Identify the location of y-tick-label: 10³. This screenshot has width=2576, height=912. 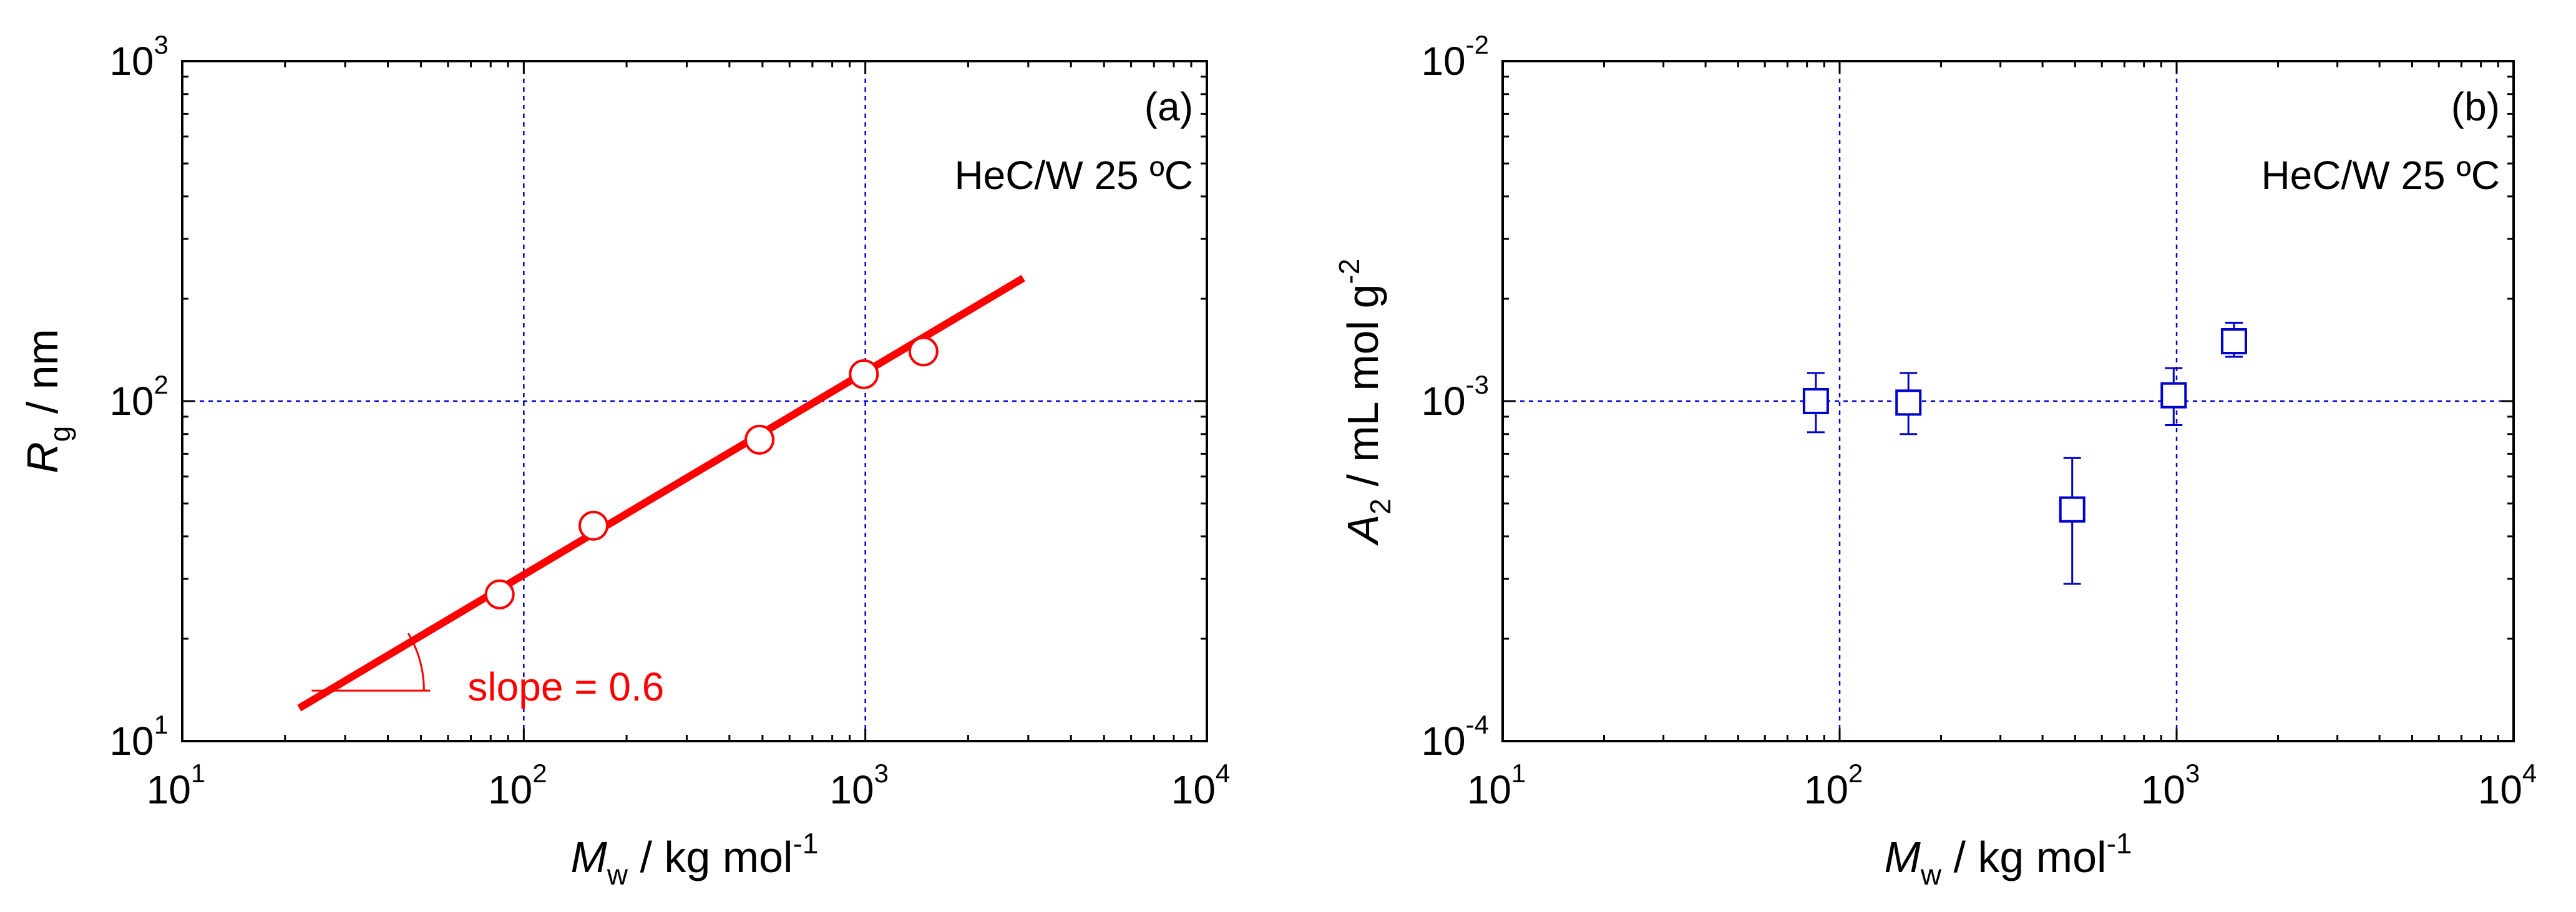
(138, 57).